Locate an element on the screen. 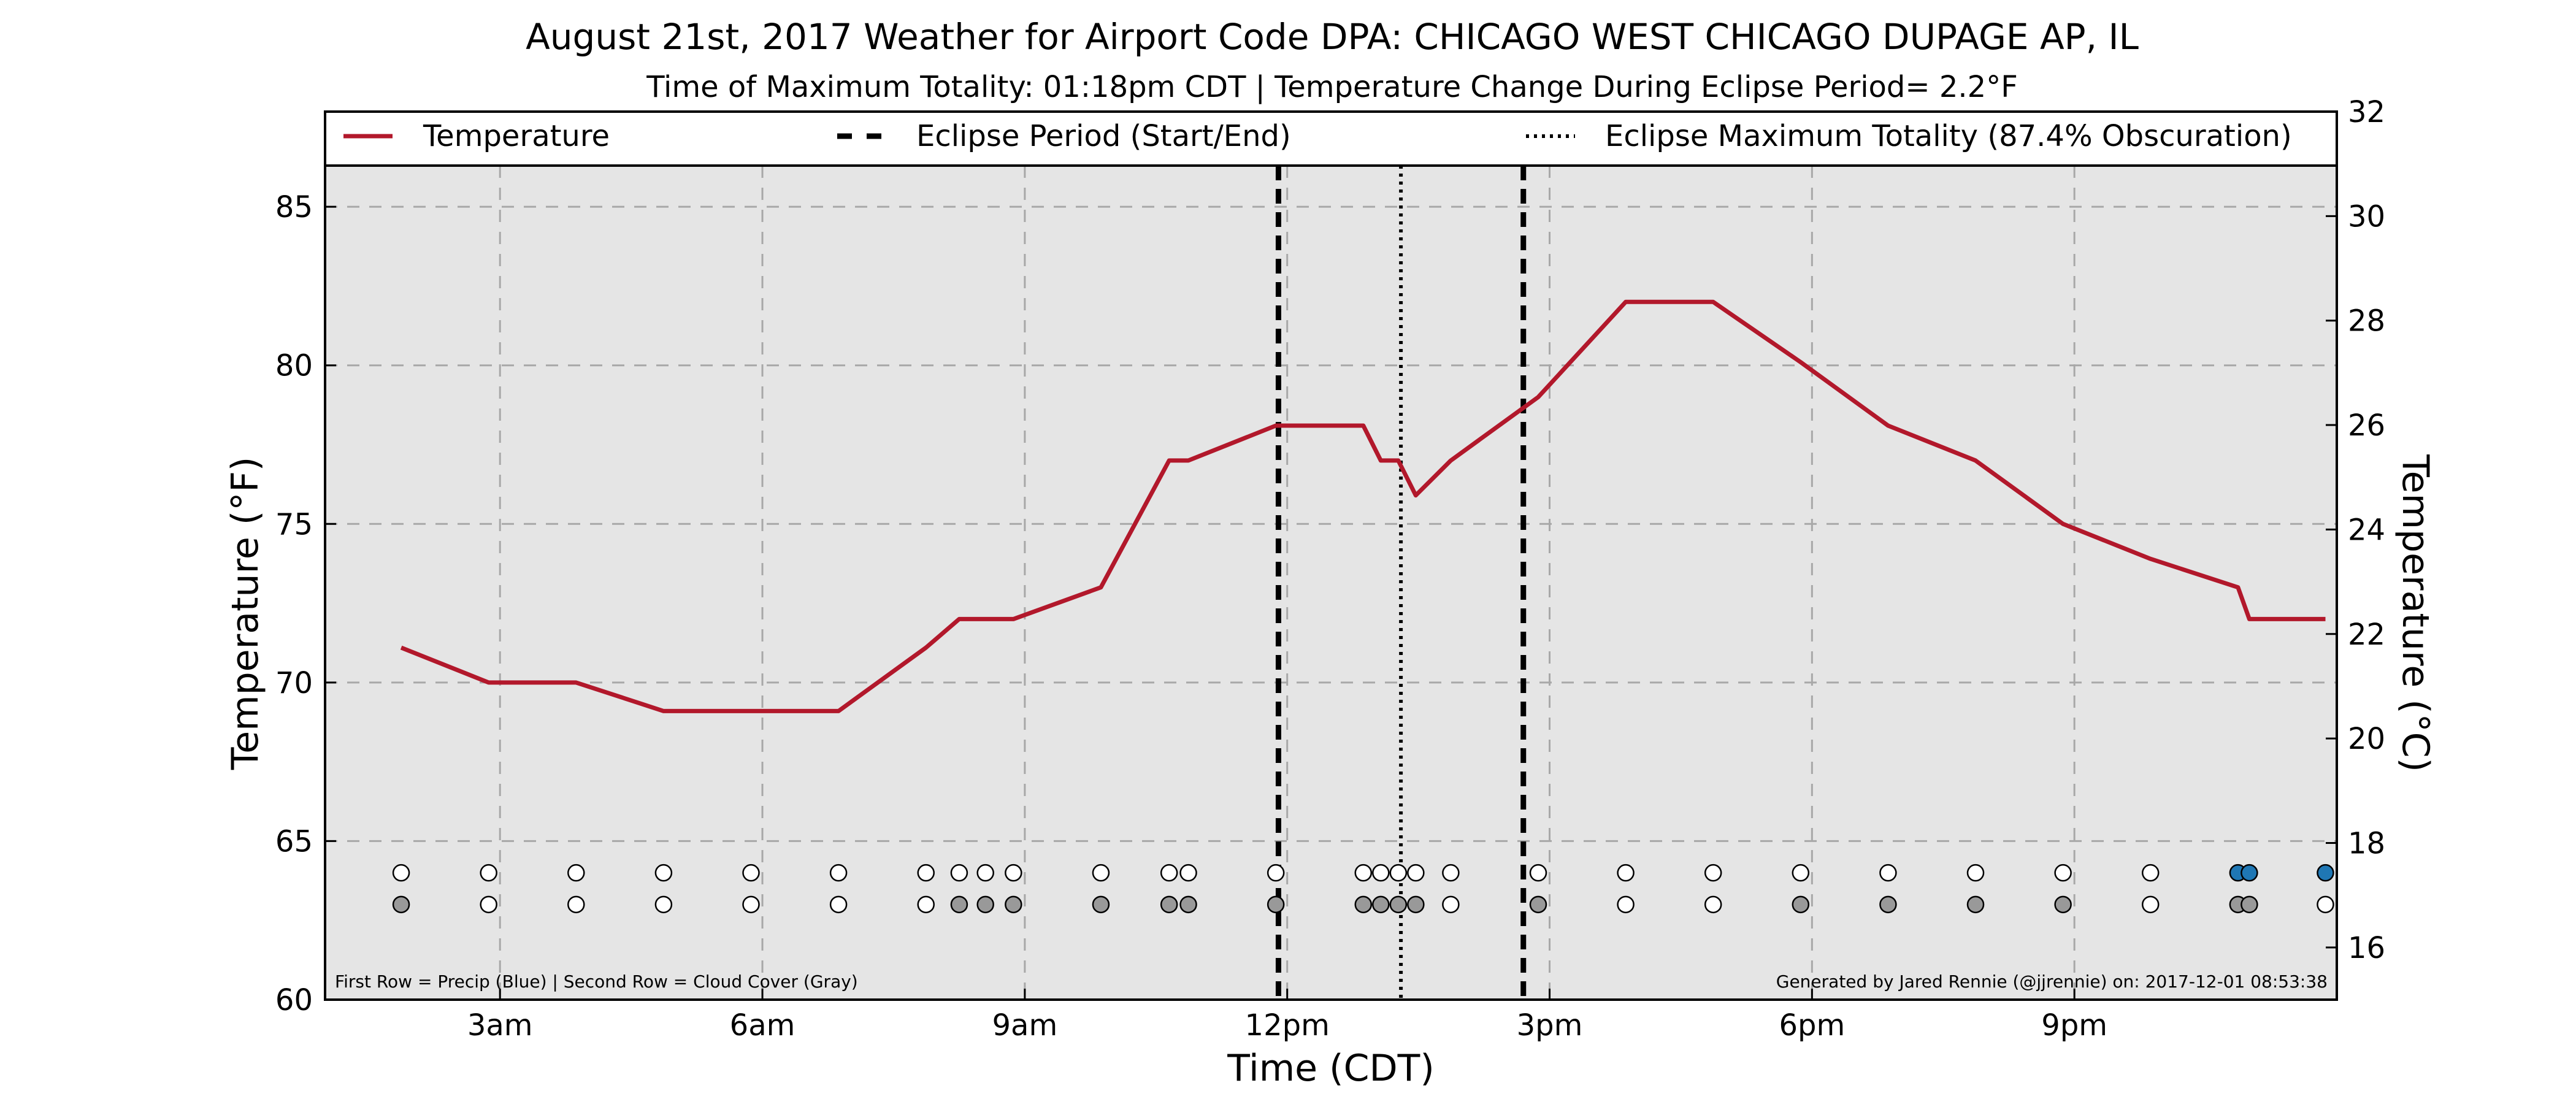  y-axis-left-label: Temperature (°F) is located at coordinates (245, 613).